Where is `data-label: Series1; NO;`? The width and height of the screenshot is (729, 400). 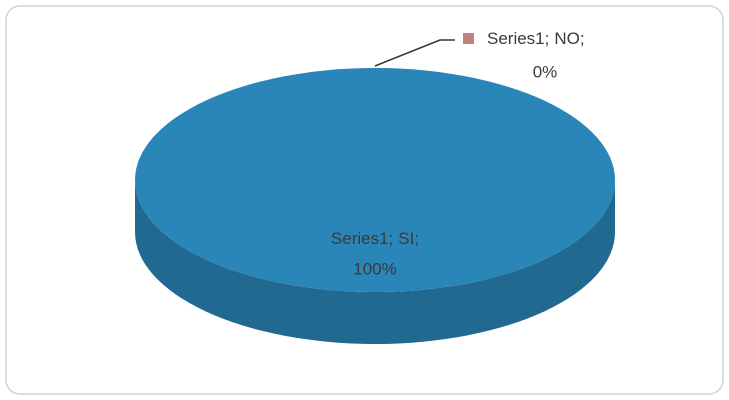 data-label: Series1; NO; is located at coordinates (536, 38).